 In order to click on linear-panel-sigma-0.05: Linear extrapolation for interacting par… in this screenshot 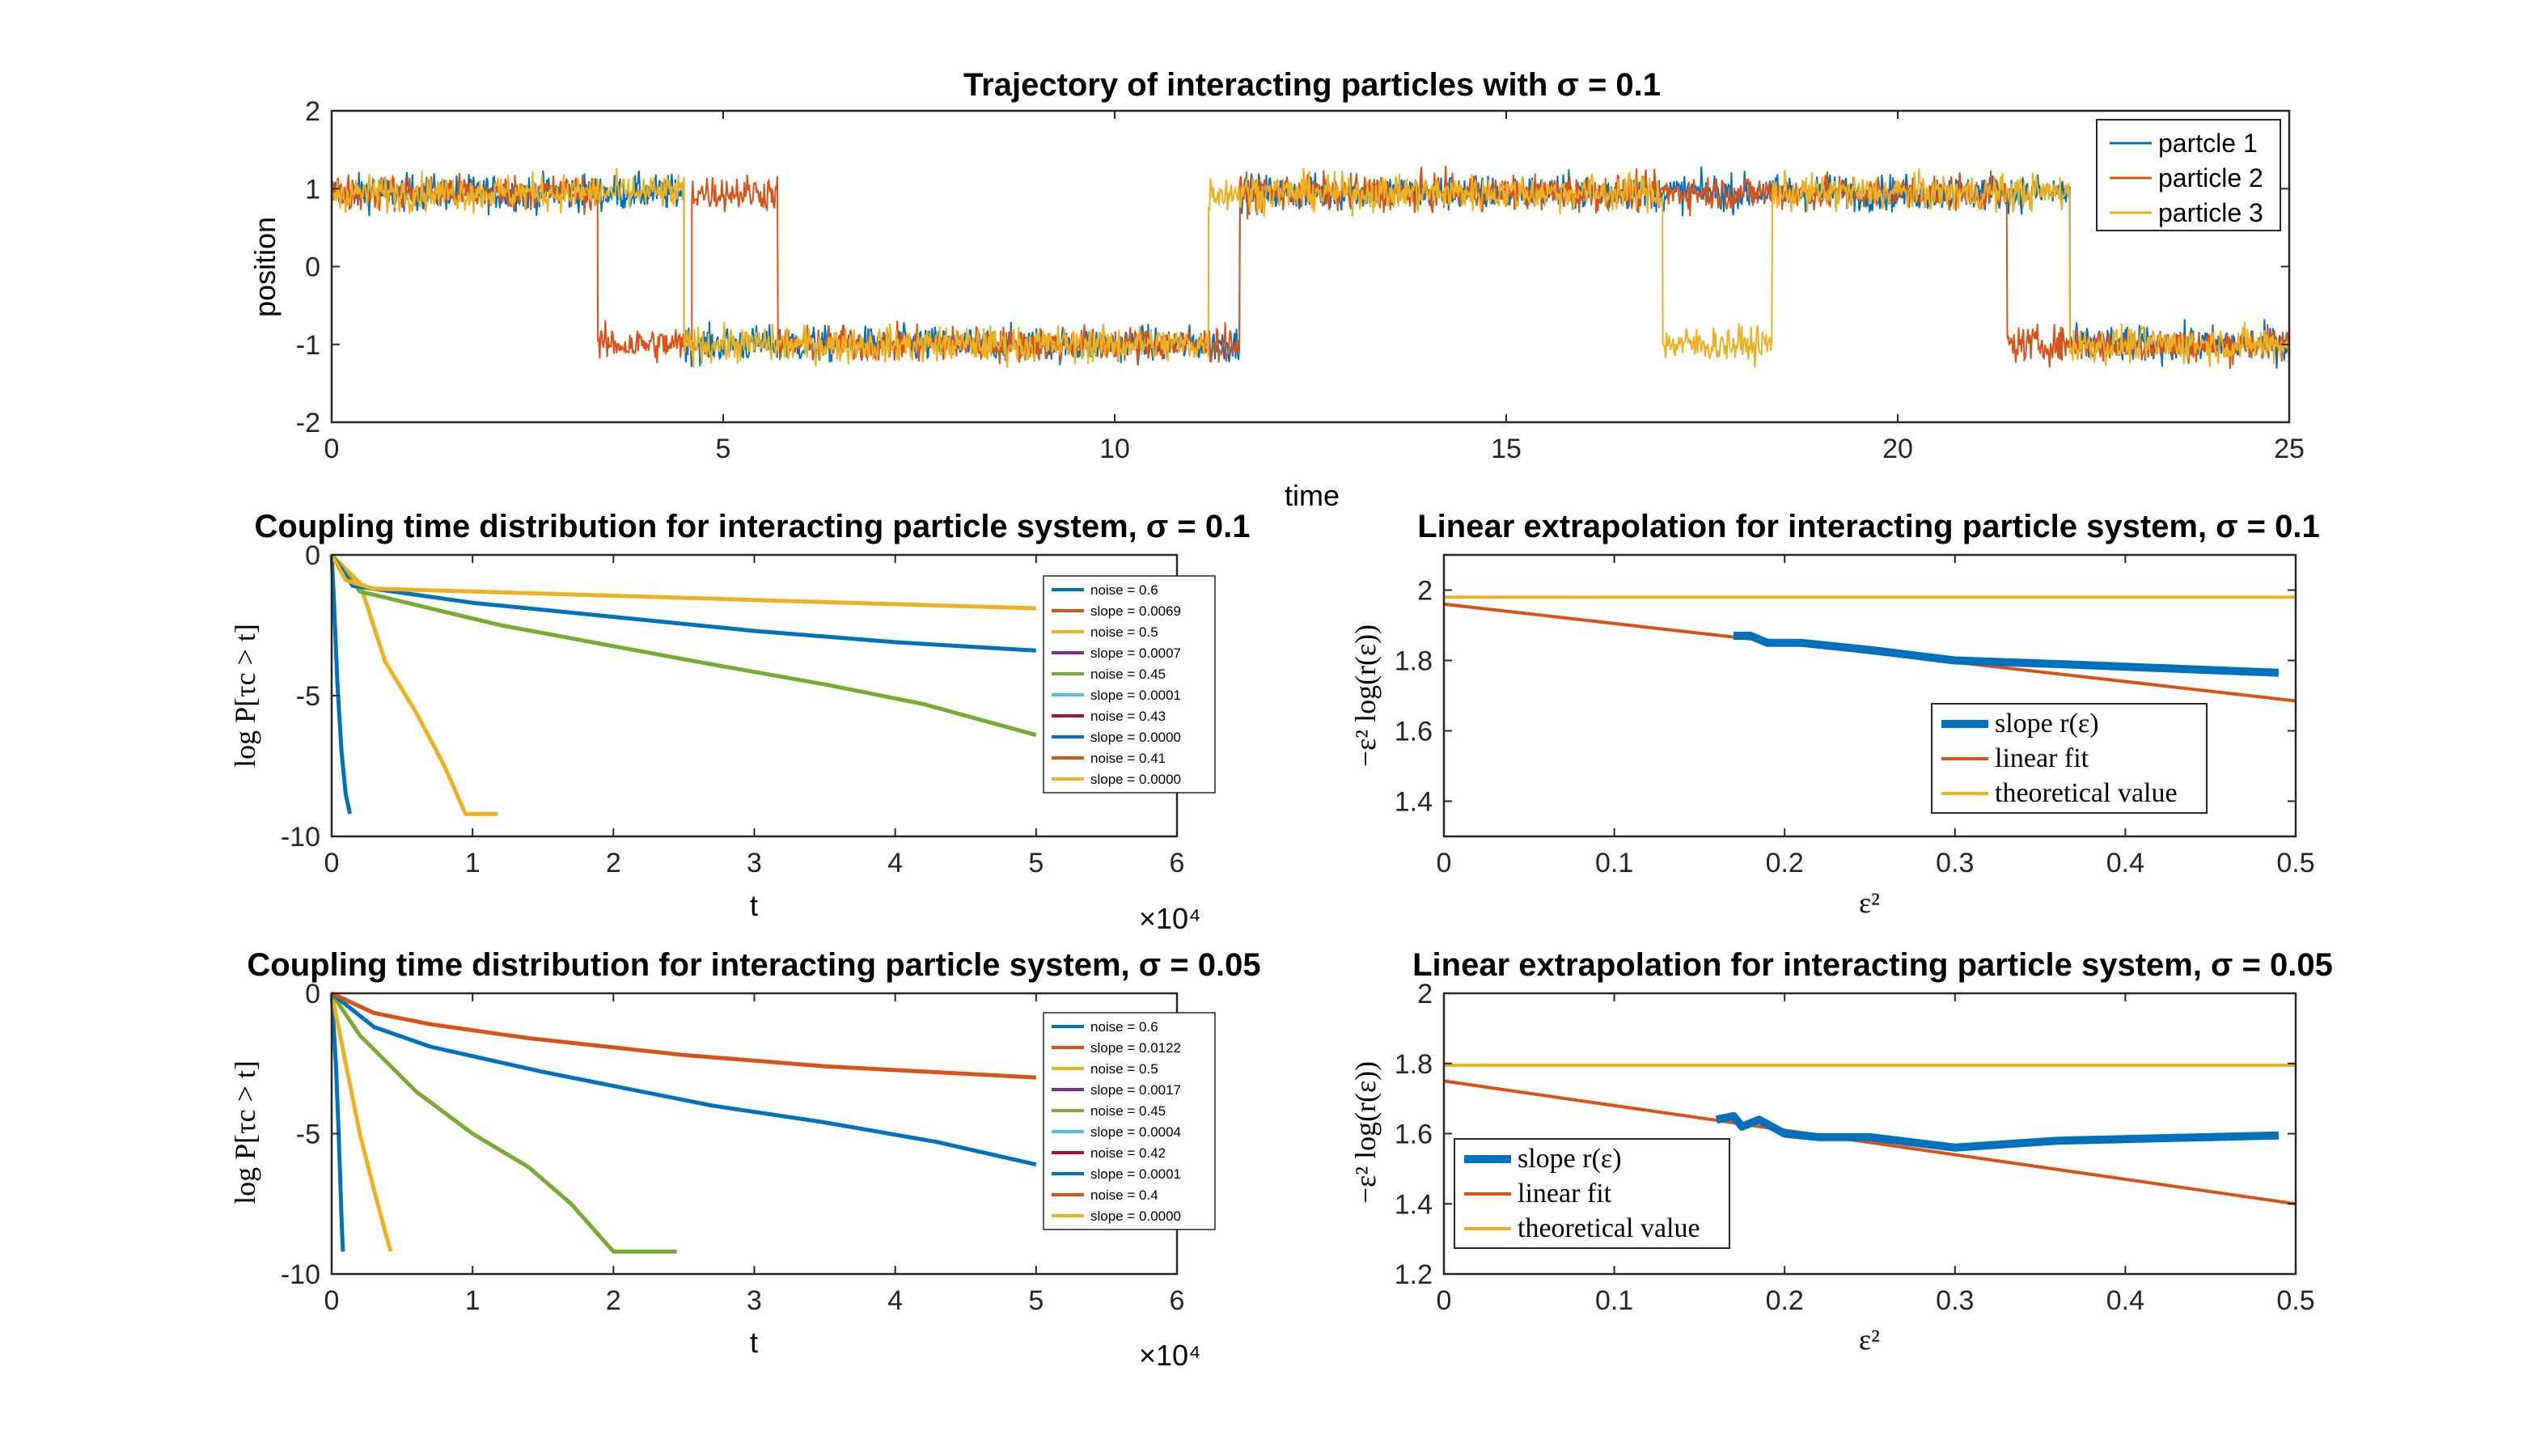, I will do `click(1841, 1151)`.